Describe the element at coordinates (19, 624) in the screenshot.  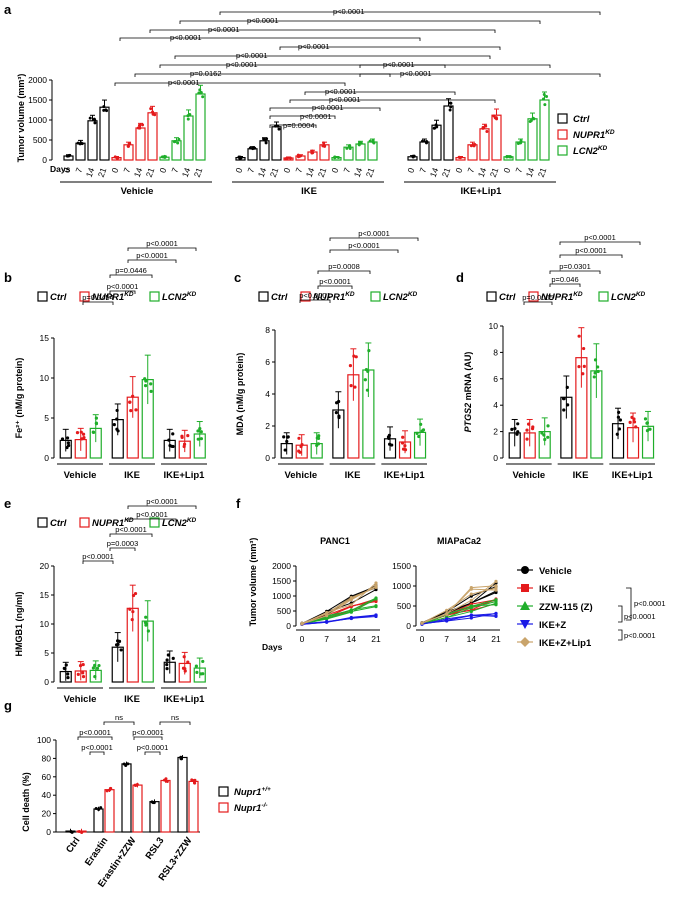
I see `y-axis-label: HMGB1 (ng/ml)` at that location.